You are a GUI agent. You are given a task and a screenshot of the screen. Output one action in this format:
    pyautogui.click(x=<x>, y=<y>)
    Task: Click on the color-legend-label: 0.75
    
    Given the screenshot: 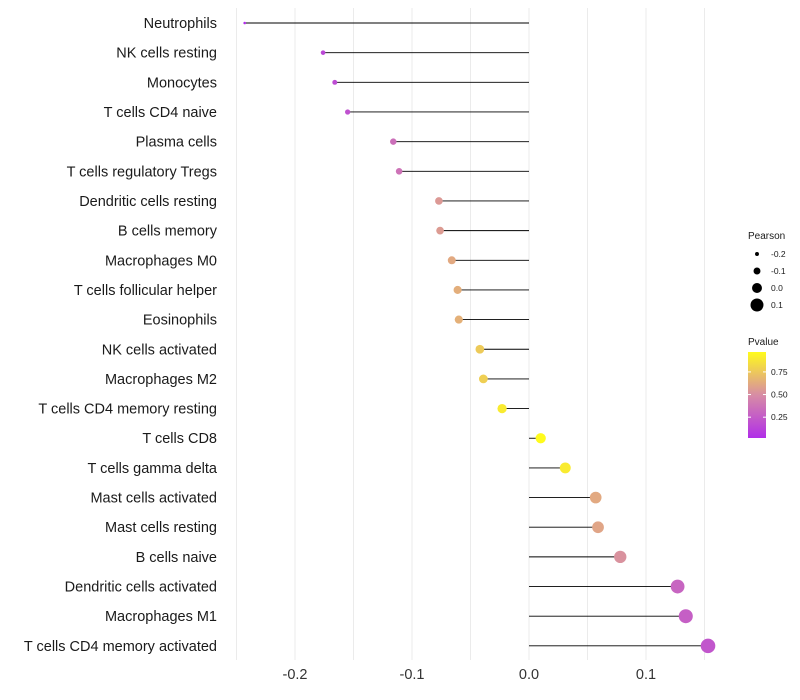 What is the action you would take?
    pyautogui.click(x=779, y=372)
    